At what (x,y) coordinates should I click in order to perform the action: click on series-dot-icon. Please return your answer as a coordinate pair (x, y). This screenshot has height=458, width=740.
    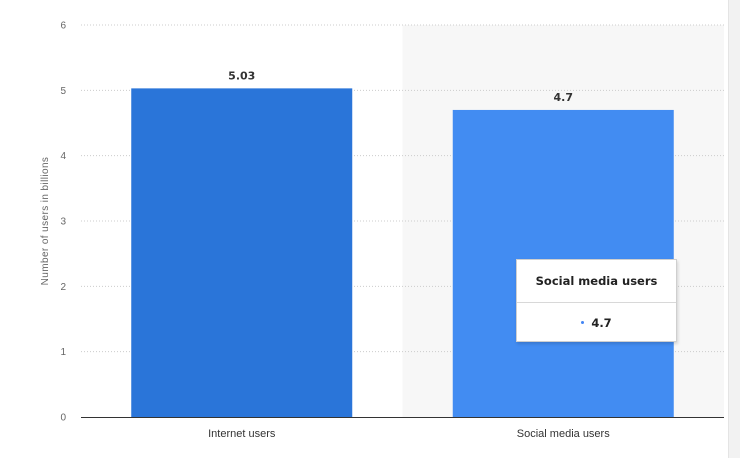
    Looking at the image, I should click on (583, 322).